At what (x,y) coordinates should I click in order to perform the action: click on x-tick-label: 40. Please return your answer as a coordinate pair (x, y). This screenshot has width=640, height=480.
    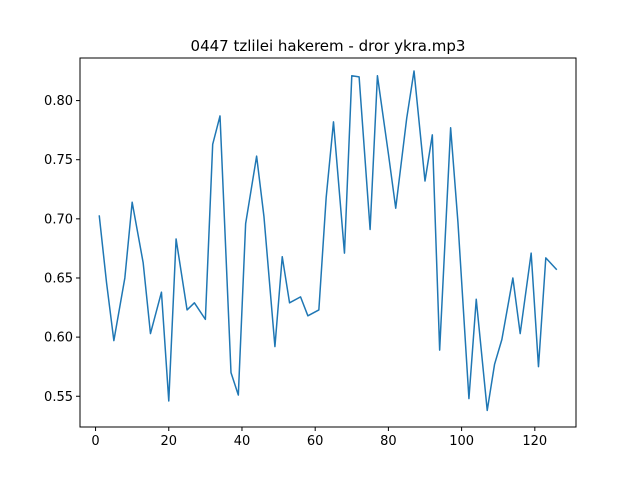
    Looking at the image, I should click on (242, 441).